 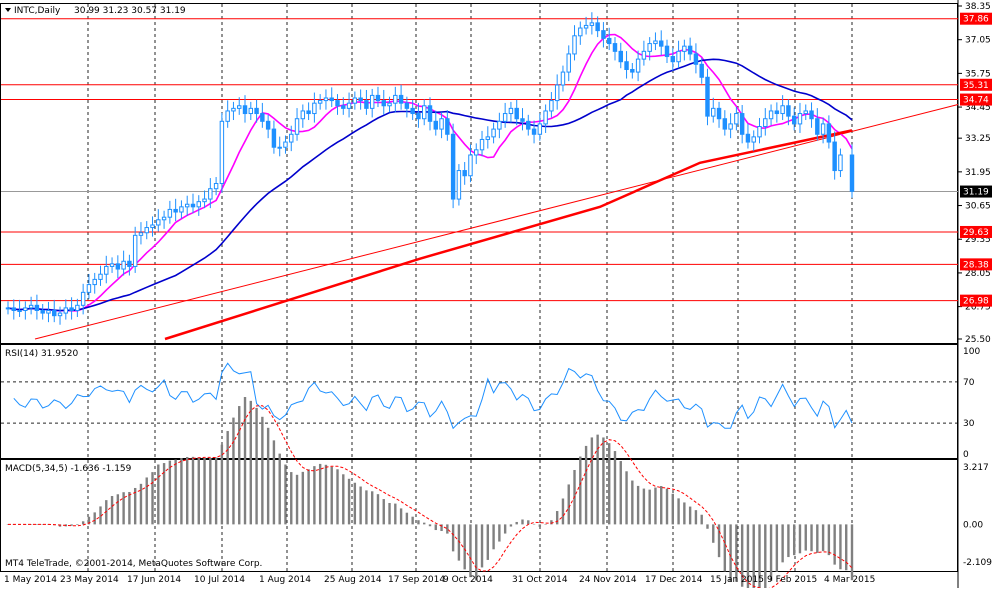 I want to click on level-tag-label: 34.74, so click(x=976, y=101).